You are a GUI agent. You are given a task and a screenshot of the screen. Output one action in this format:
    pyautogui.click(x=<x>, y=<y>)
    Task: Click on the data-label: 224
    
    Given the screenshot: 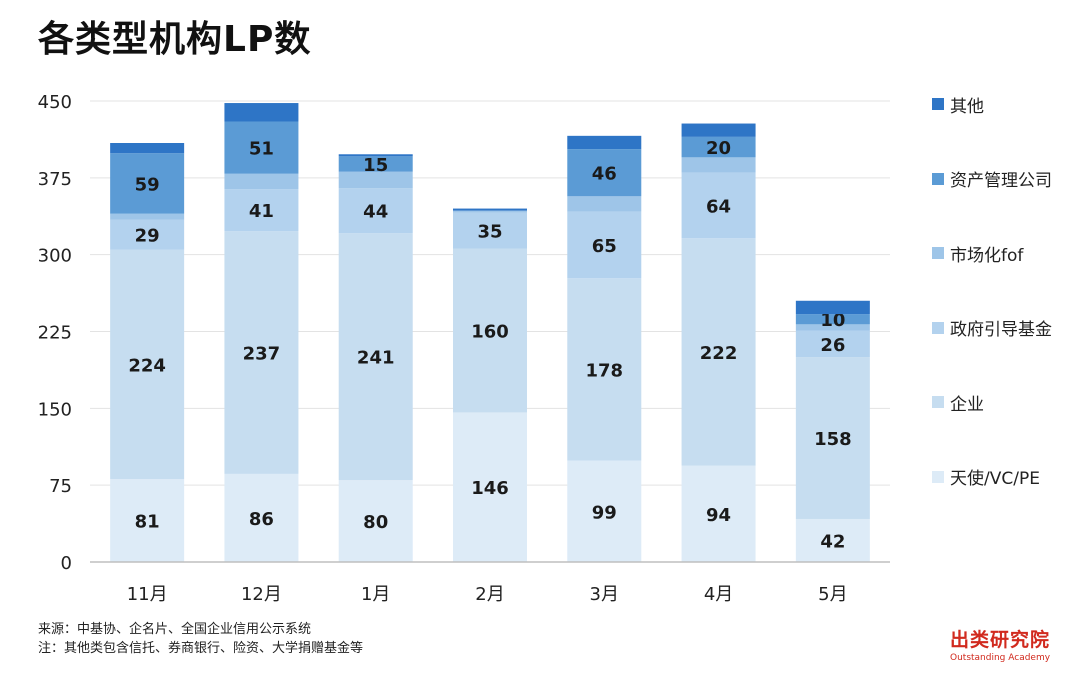 What is the action you would take?
    pyautogui.click(x=147, y=365)
    